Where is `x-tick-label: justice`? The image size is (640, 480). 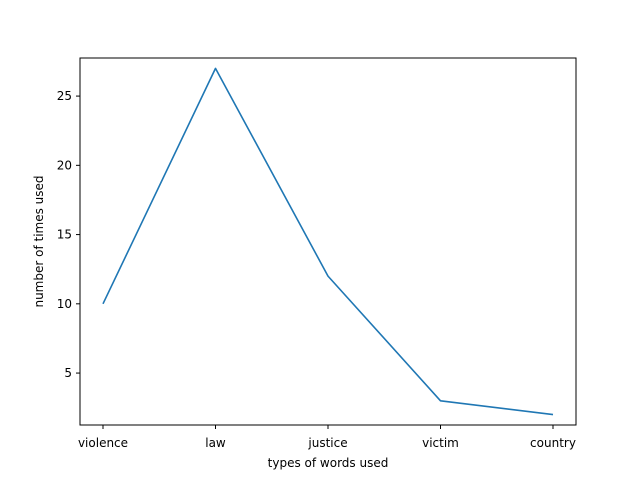 x-tick-label: justice is located at coordinates (327, 443).